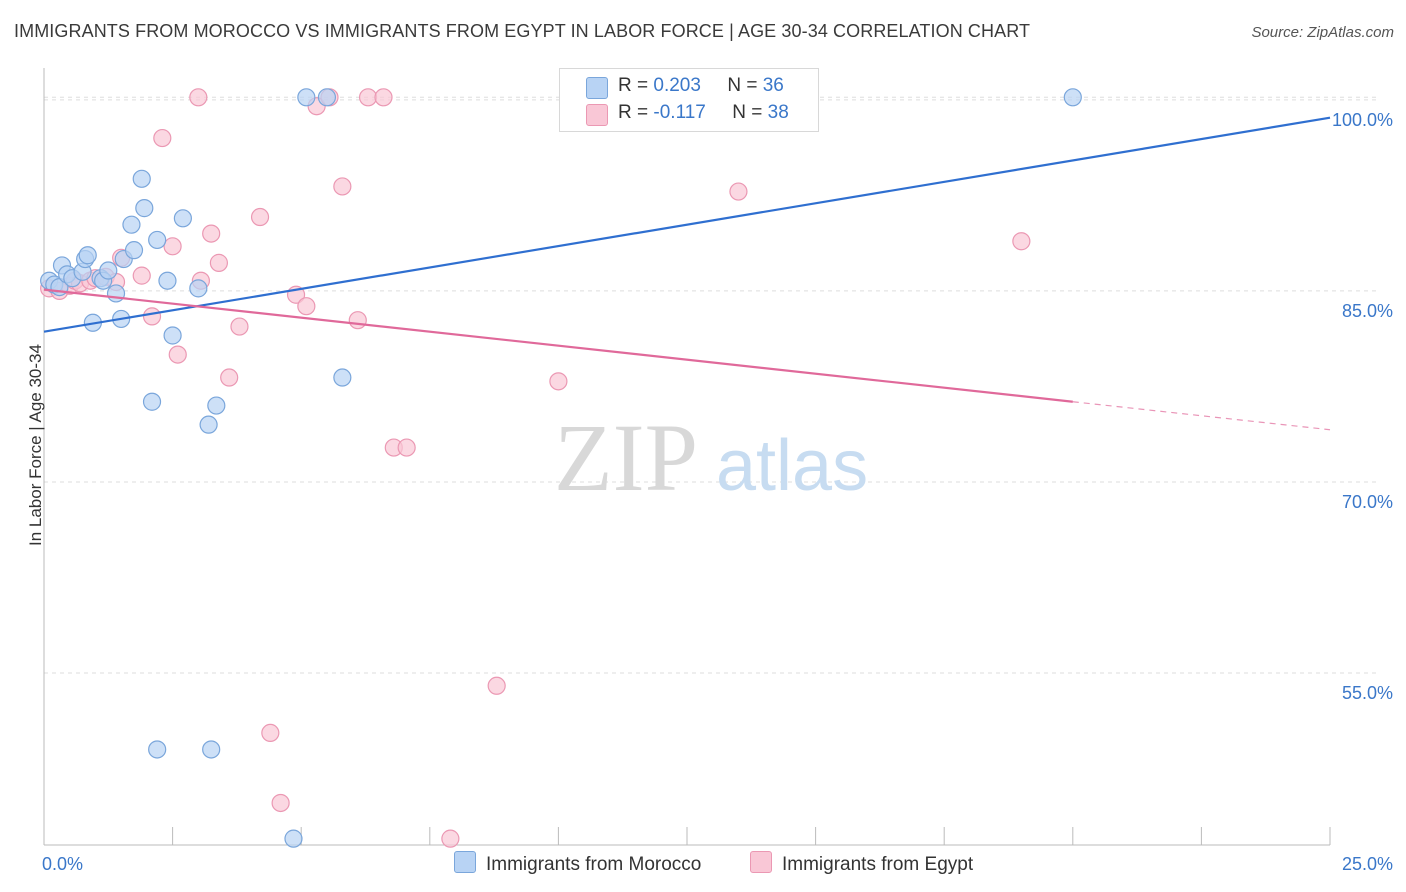  I want to click on y-tick-label: 70.0%, so click(1367, 502).